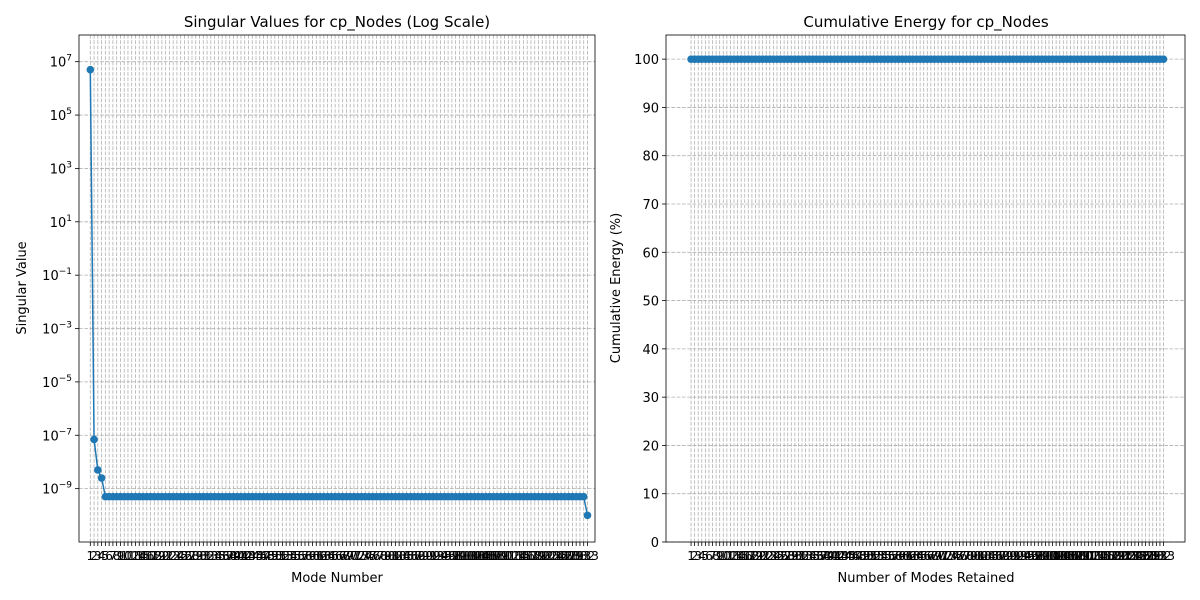  What do you see at coordinates (1142, 556) in the screenshot?
I see `right-x-tick-label: 127` at bounding box center [1142, 556].